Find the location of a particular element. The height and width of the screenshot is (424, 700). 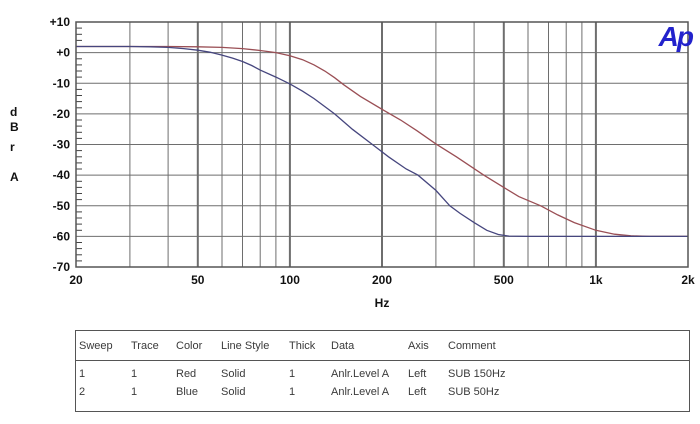

cell-comment: SUB 50Hz is located at coordinates (474, 392).